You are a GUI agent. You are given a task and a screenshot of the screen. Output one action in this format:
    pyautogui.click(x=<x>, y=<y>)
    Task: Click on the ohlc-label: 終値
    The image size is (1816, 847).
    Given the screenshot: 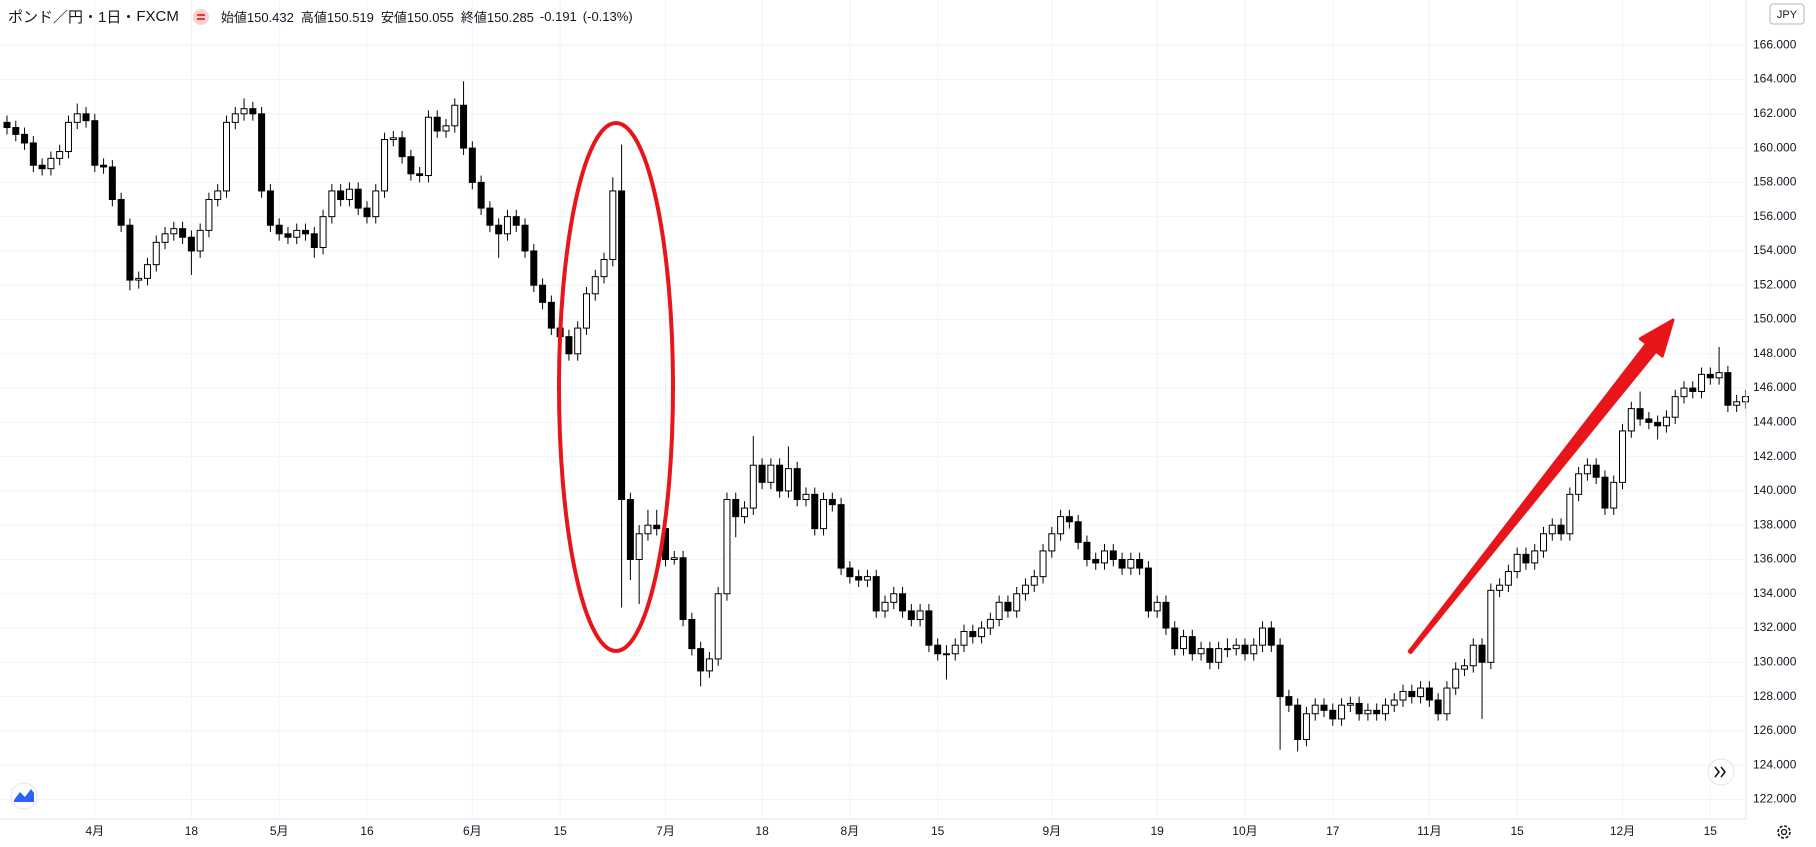 What is the action you would take?
    pyautogui.click(x=473, y=17)
    